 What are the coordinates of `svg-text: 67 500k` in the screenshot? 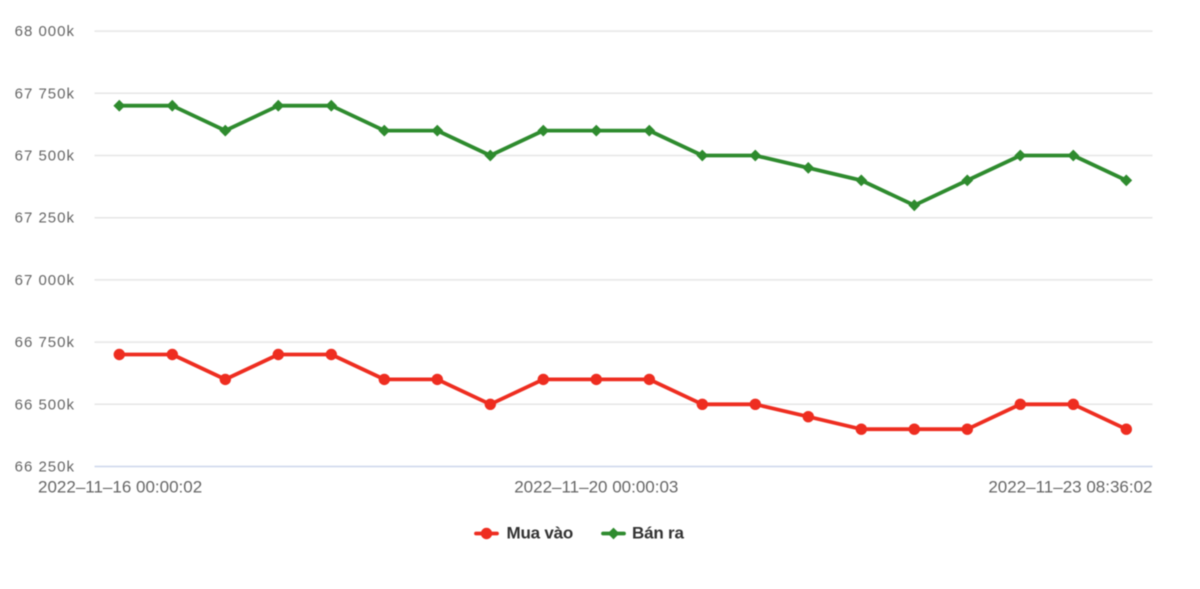 It's located at (45, 156).